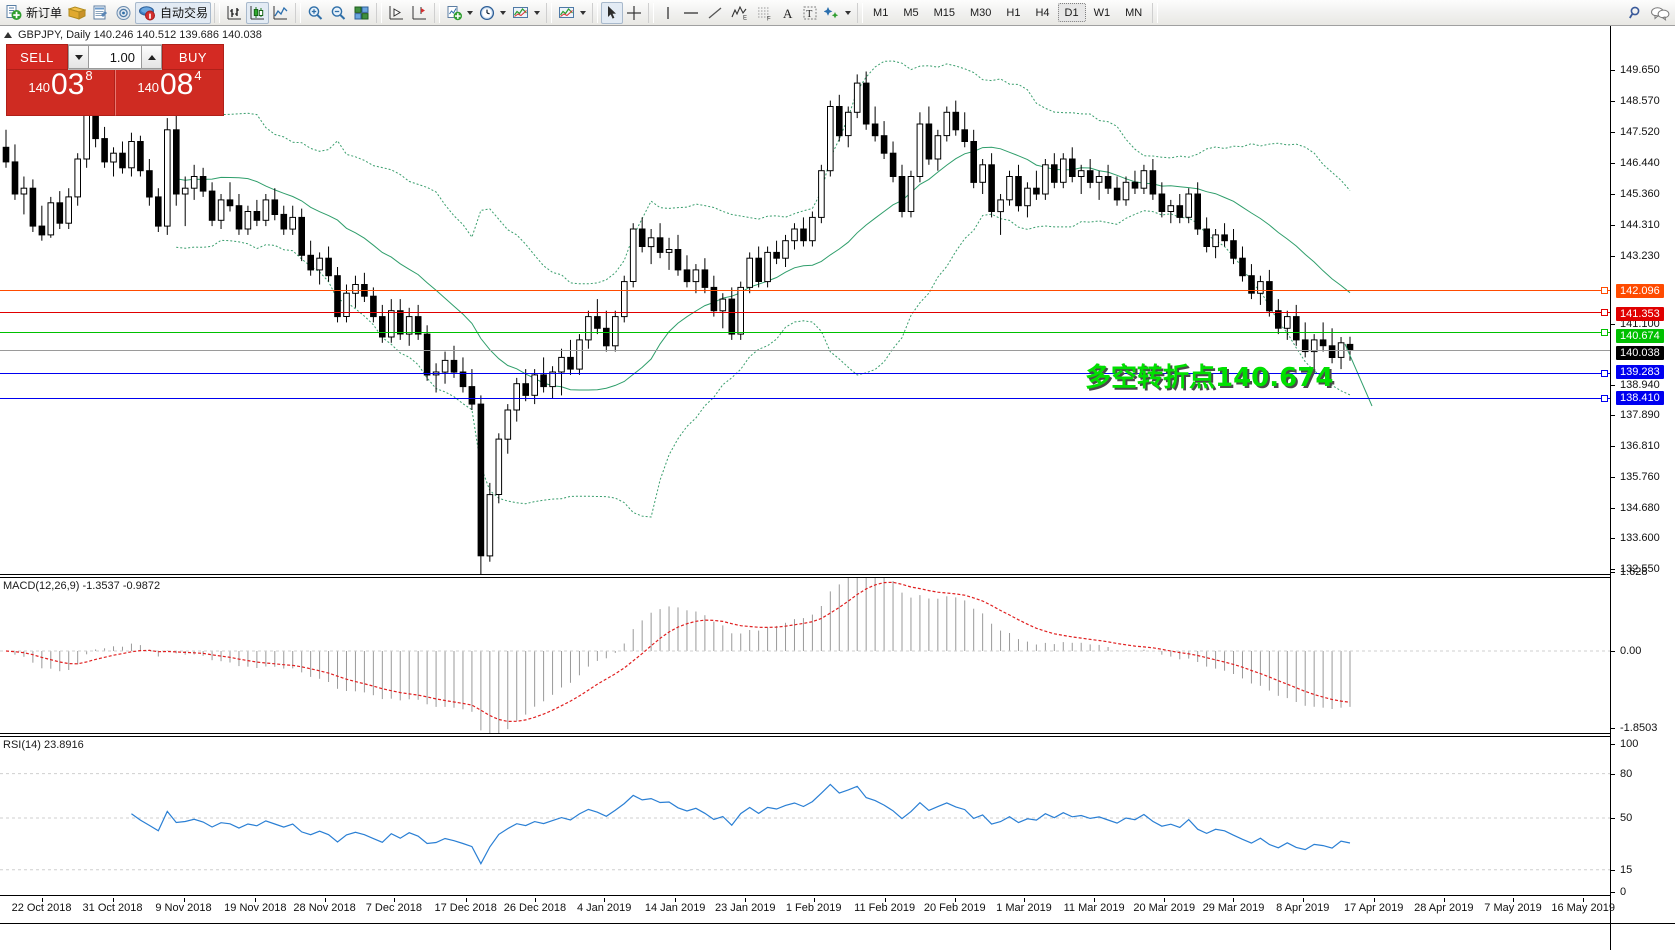  Describe the element at coordinates (465, 908) in the screenshot. I see `date-tick-label: 17 Dec 2018` at that location.